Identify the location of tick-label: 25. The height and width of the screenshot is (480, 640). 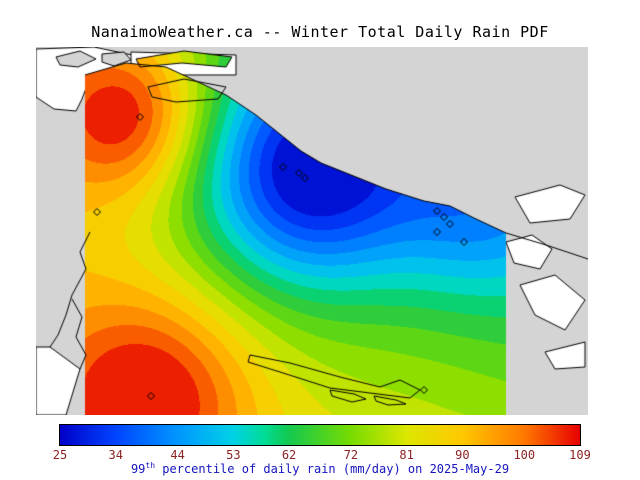
(60, 455).